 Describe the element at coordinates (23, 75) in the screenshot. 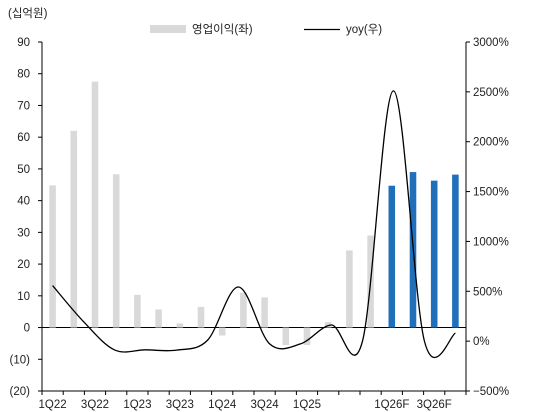

I see `left-tick-label: 80` at that location.